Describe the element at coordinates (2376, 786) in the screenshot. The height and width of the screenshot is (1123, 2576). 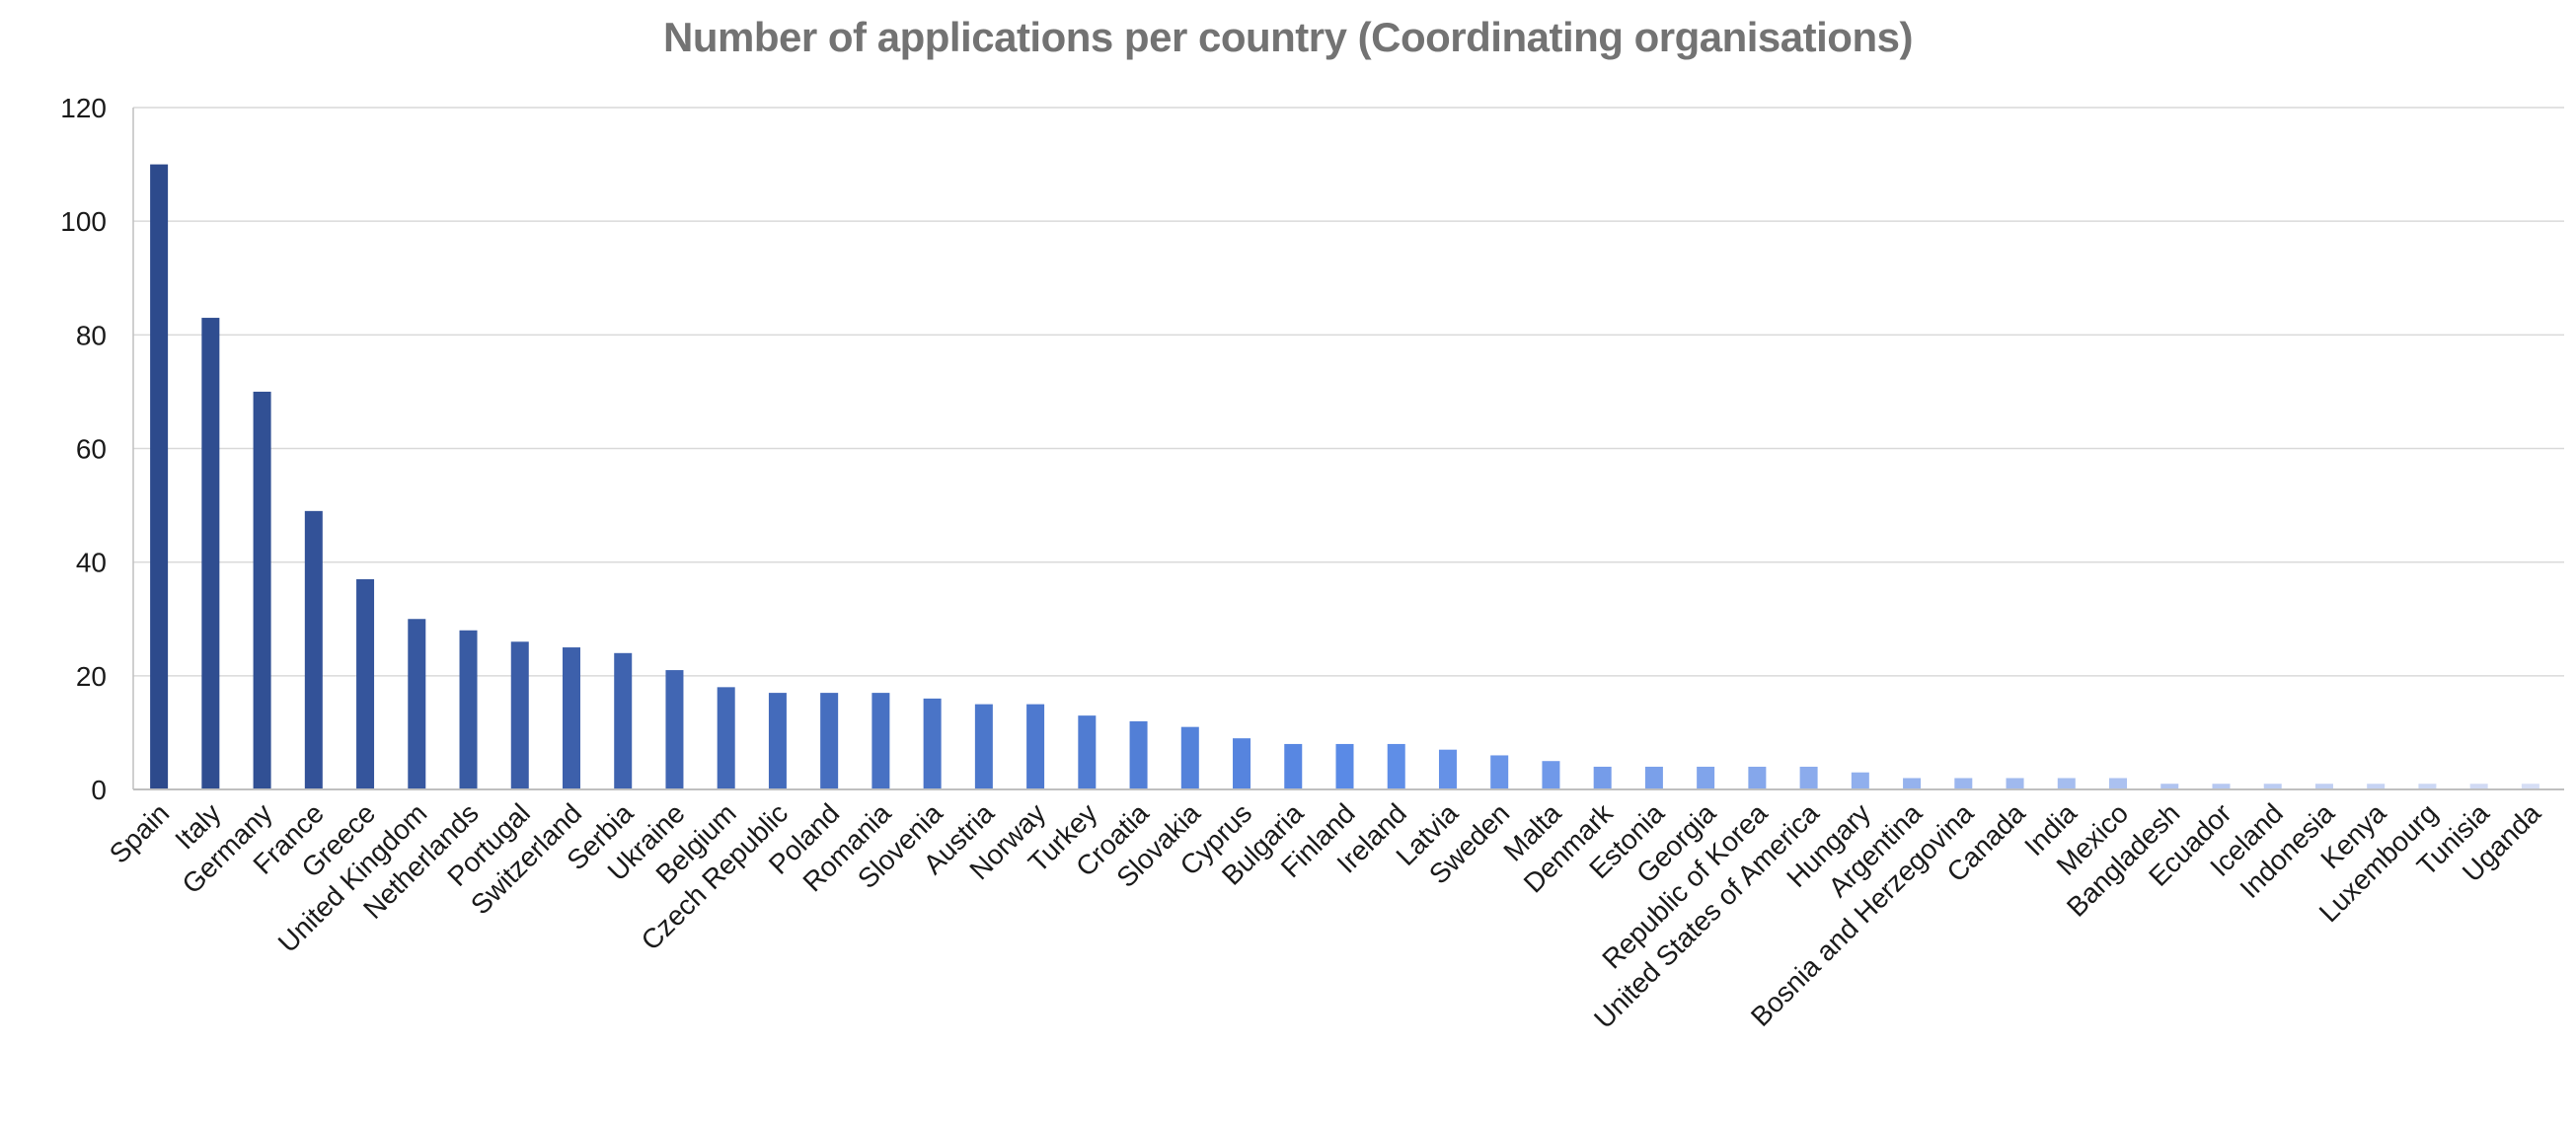
I see `bar-kenya` at that location.